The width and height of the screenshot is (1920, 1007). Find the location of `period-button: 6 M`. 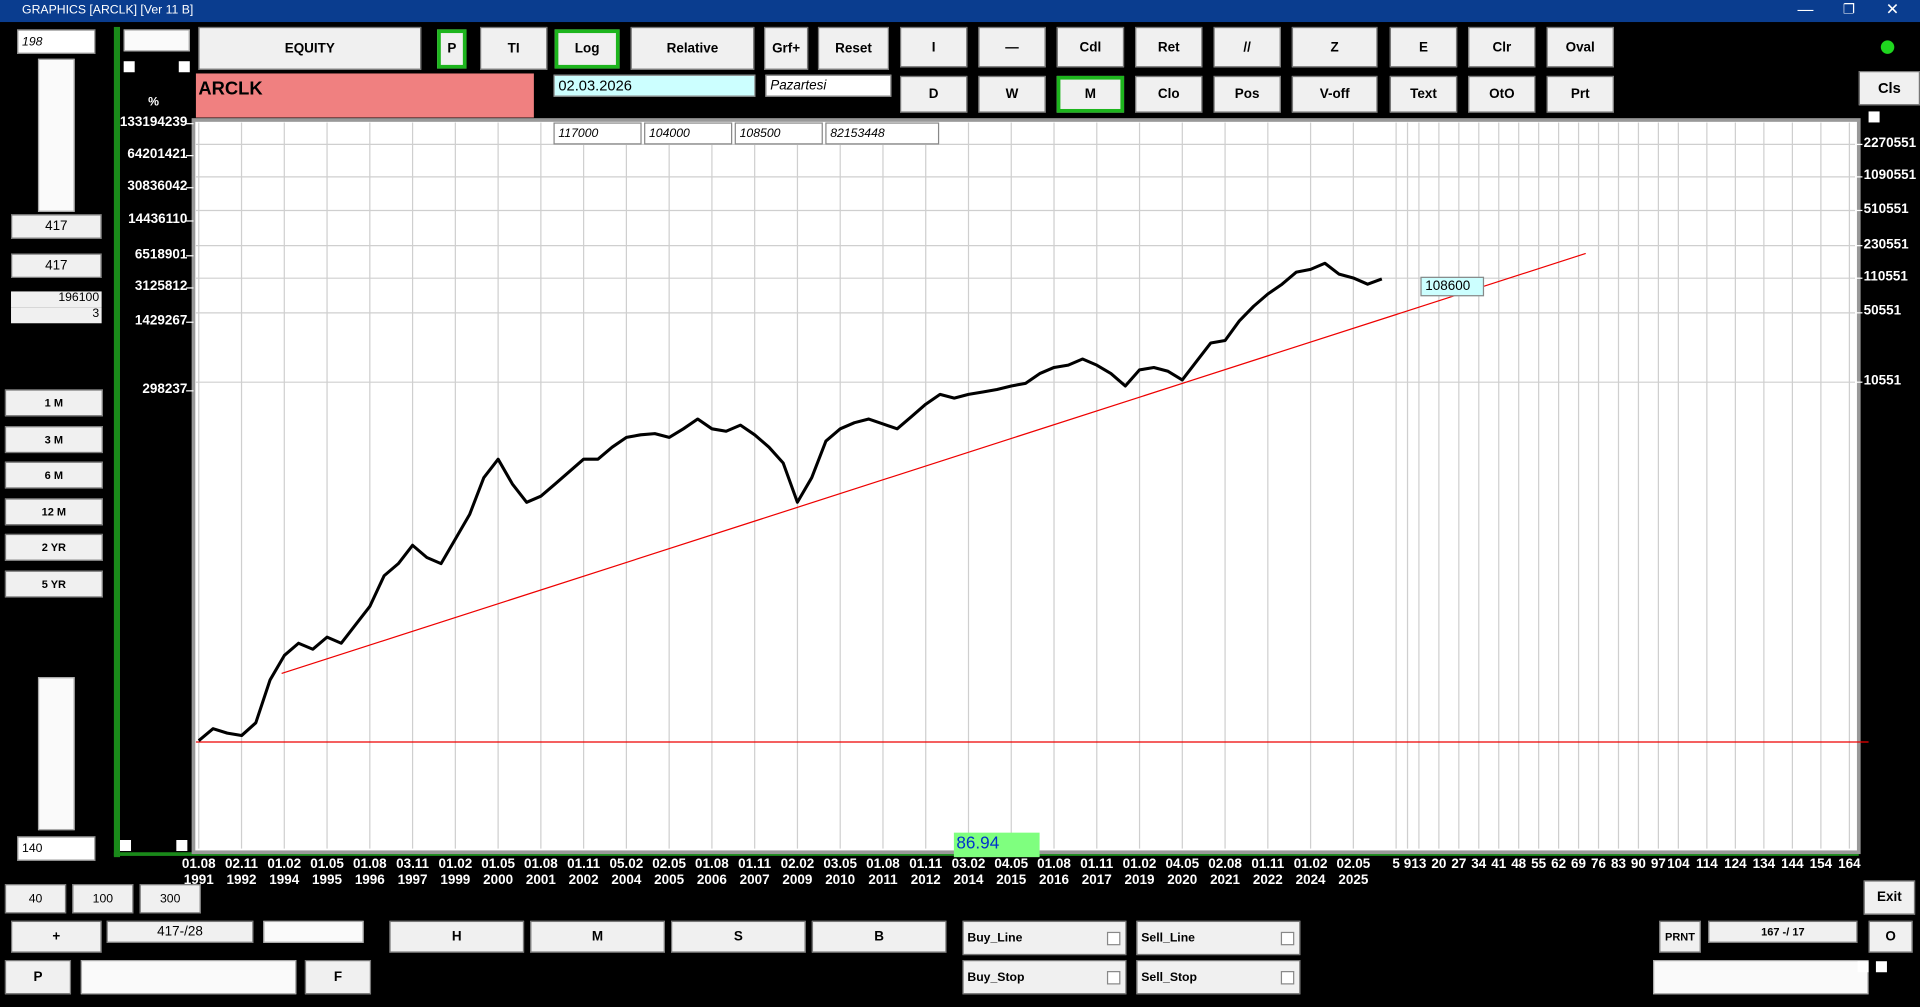

period-button: 6 M is located at coordinates (53, 475).